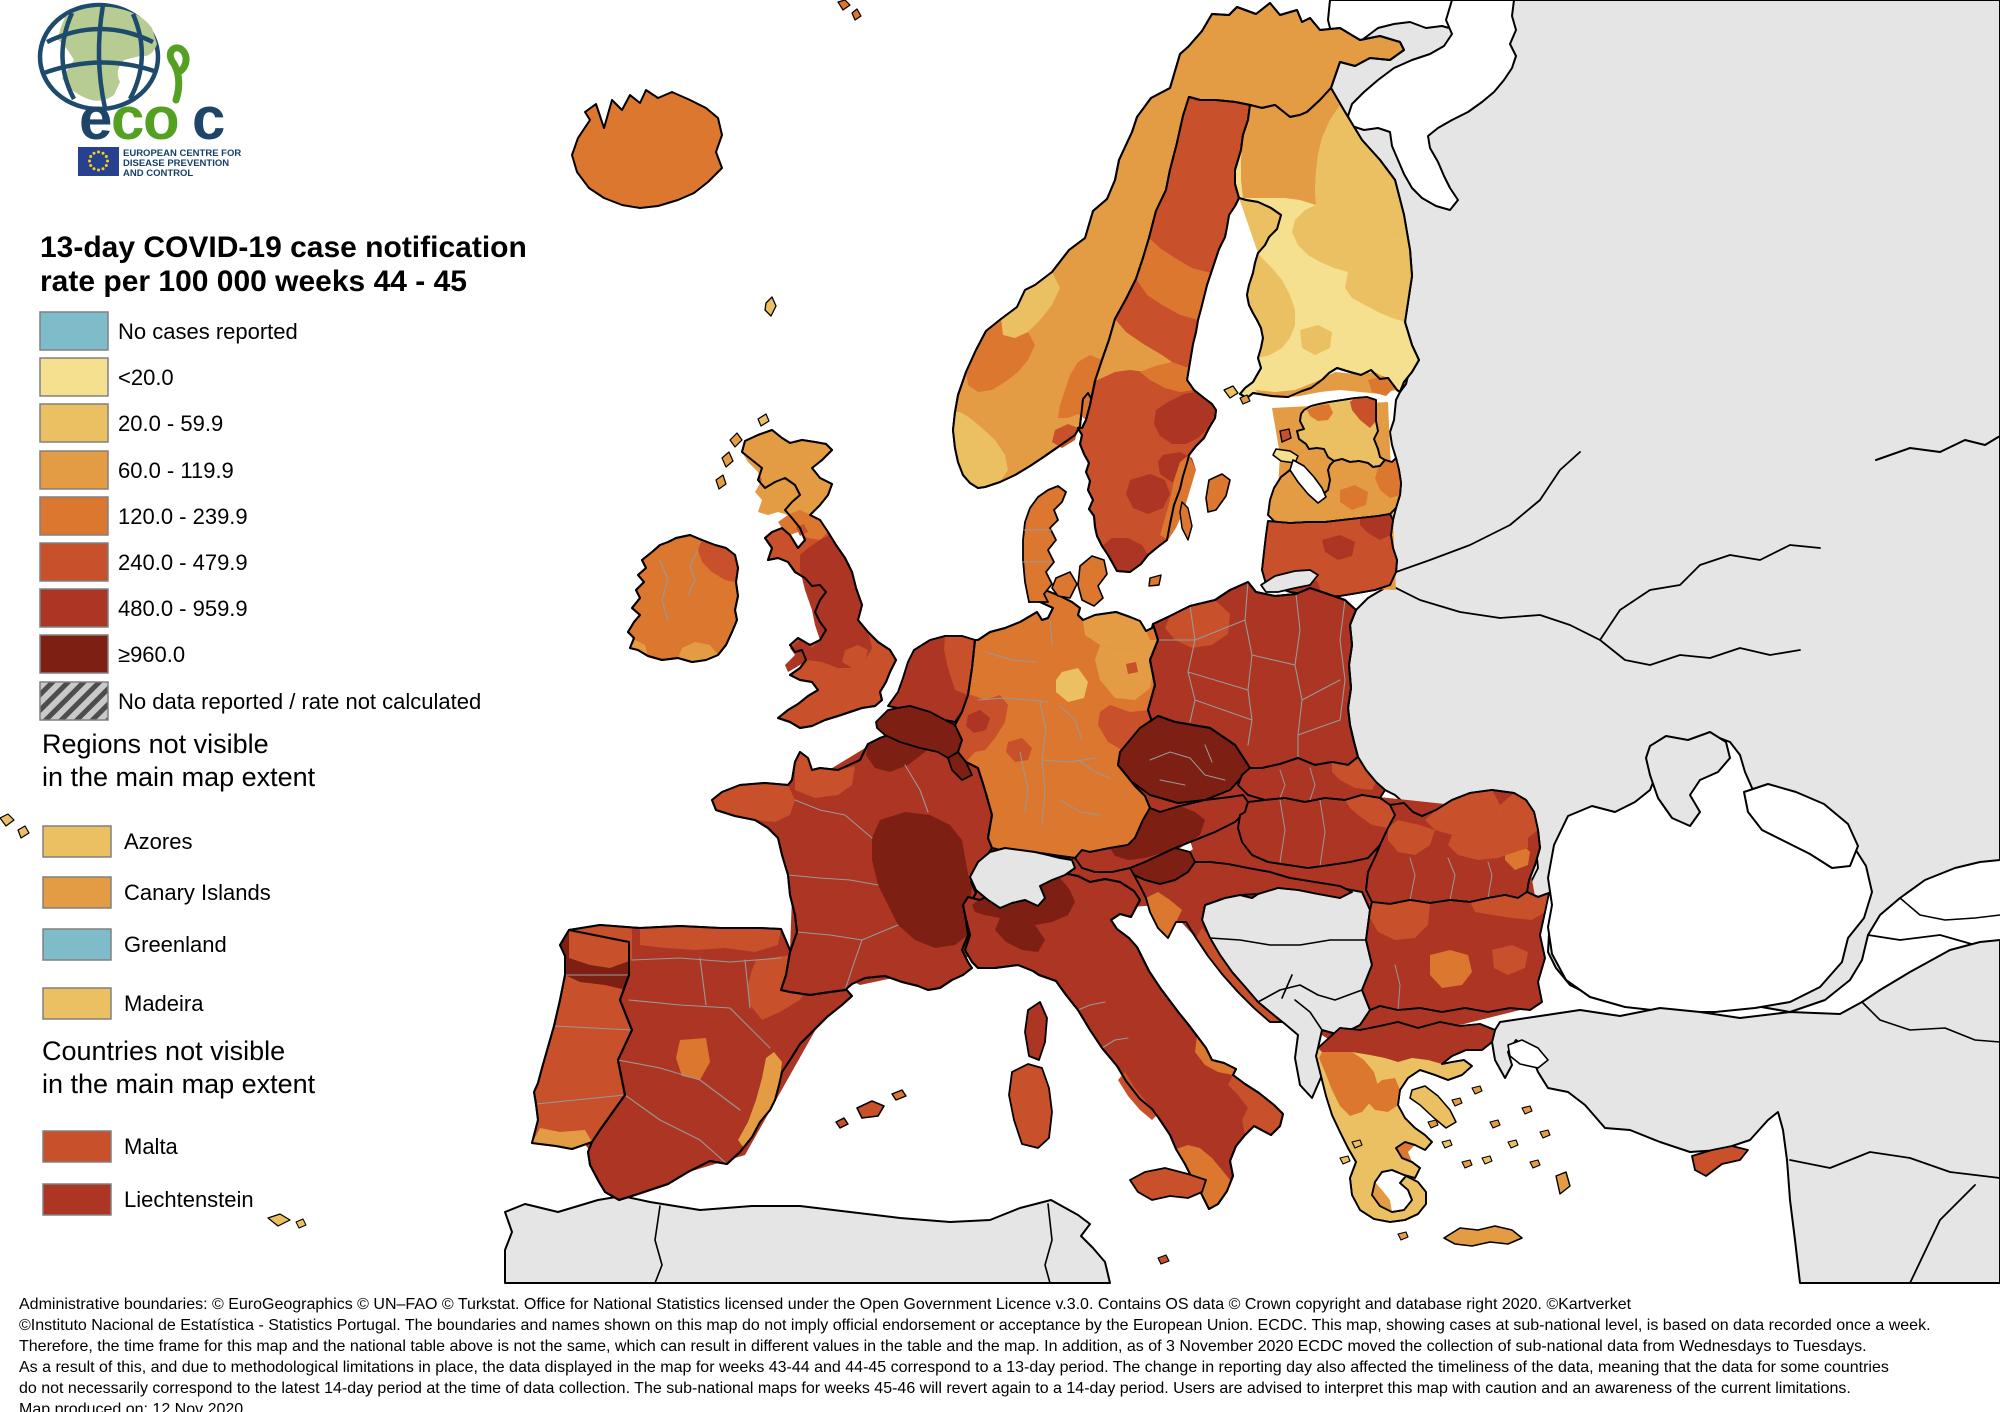 The image size is (2000, 1412). Describe the element at coordinates (182, 153) in the screenshot. I see `svg-text: EUROPEAN CENTRE FOR` at that location.